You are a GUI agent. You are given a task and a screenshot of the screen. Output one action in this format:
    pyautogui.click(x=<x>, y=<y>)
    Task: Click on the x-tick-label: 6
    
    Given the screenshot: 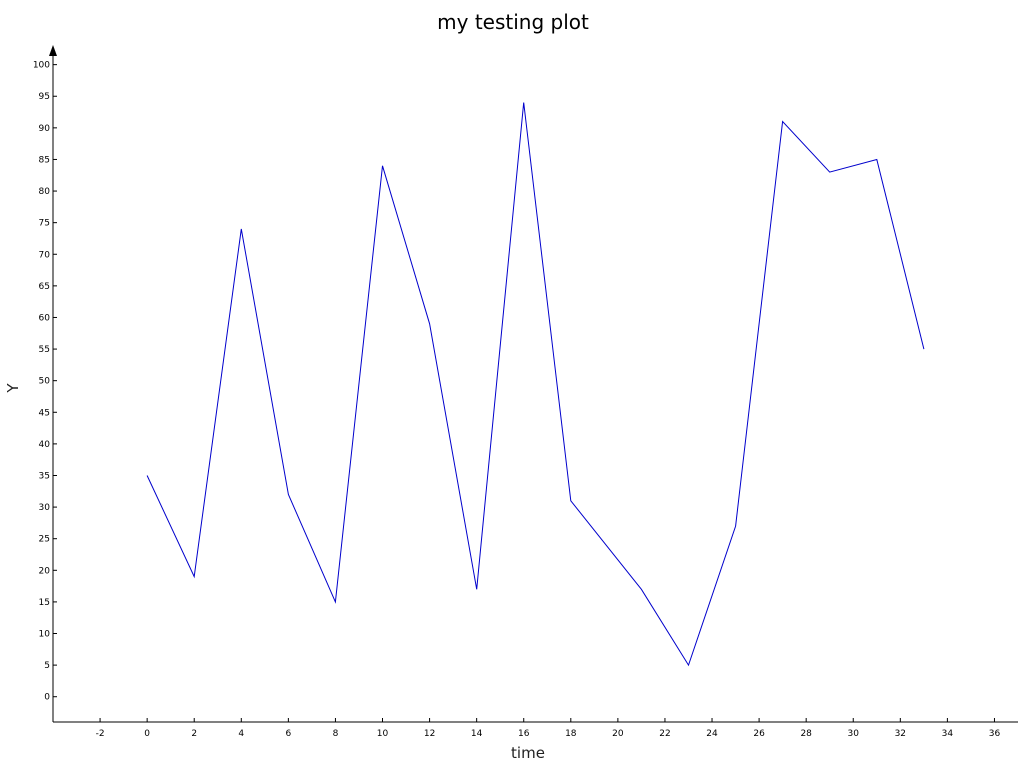 What is the action you would take?
    pyautogui.click(x=288, y=734)
    